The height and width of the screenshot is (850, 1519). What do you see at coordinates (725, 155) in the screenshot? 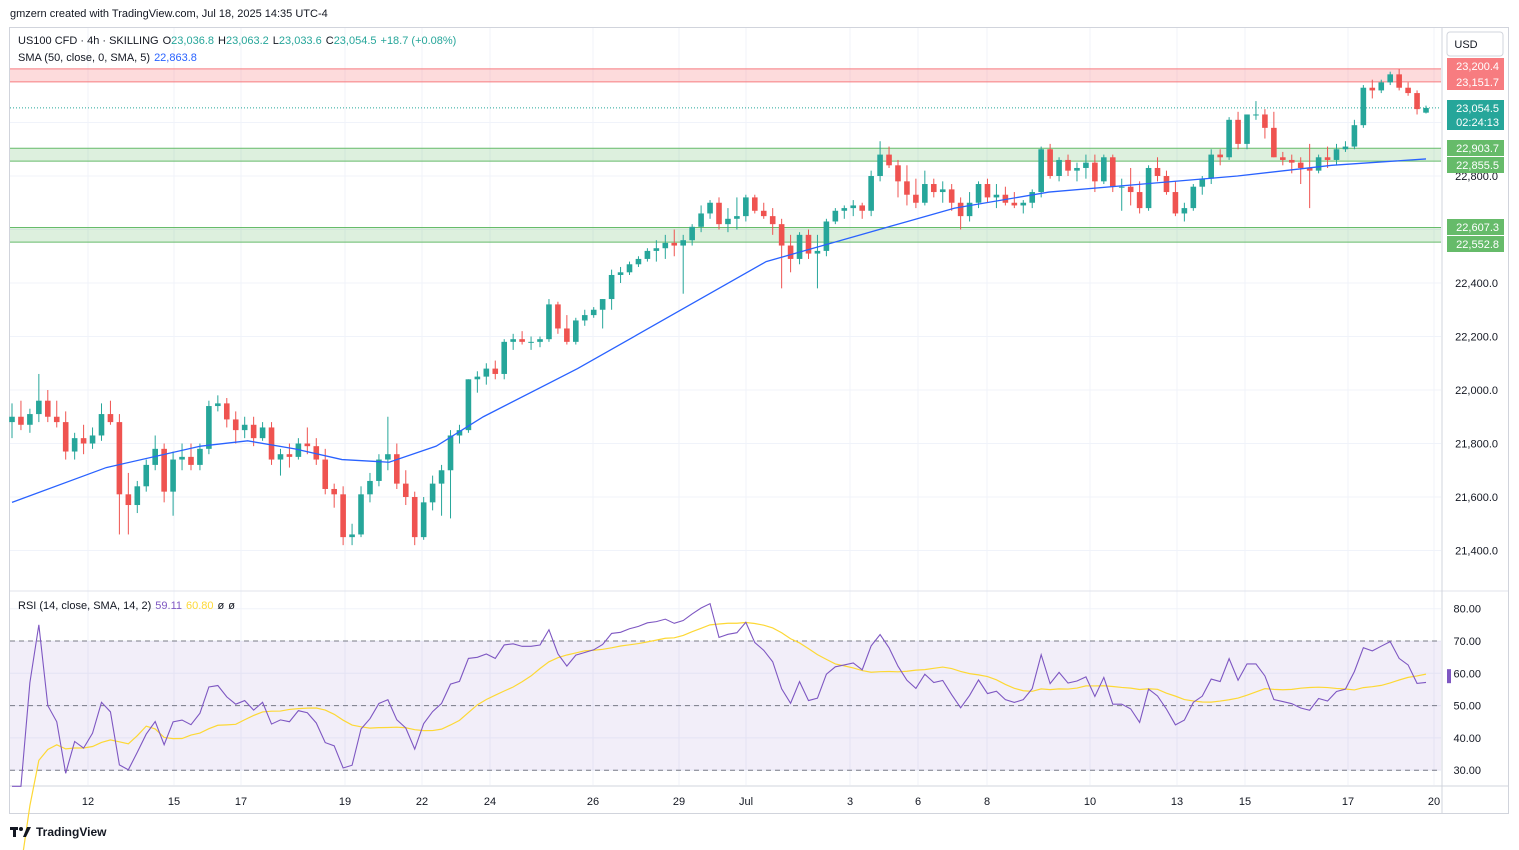
I see `support-zone` at bounding box center [725, 155].